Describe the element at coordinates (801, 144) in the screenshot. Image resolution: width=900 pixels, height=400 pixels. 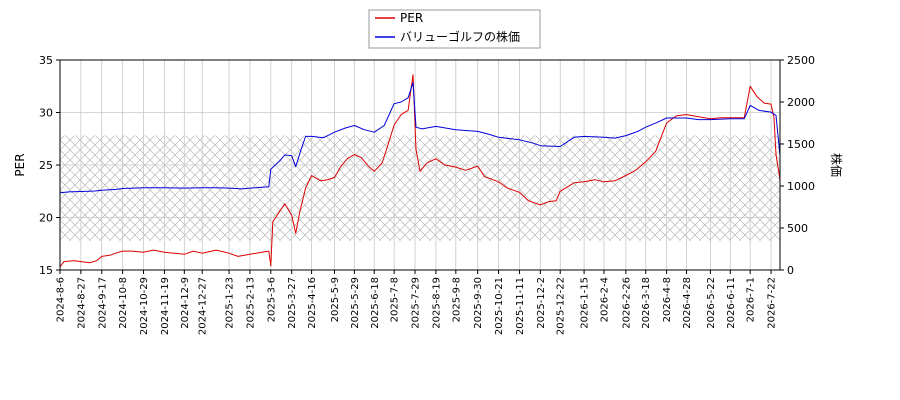
I see `y-right-tick-label: 1500` at that location.